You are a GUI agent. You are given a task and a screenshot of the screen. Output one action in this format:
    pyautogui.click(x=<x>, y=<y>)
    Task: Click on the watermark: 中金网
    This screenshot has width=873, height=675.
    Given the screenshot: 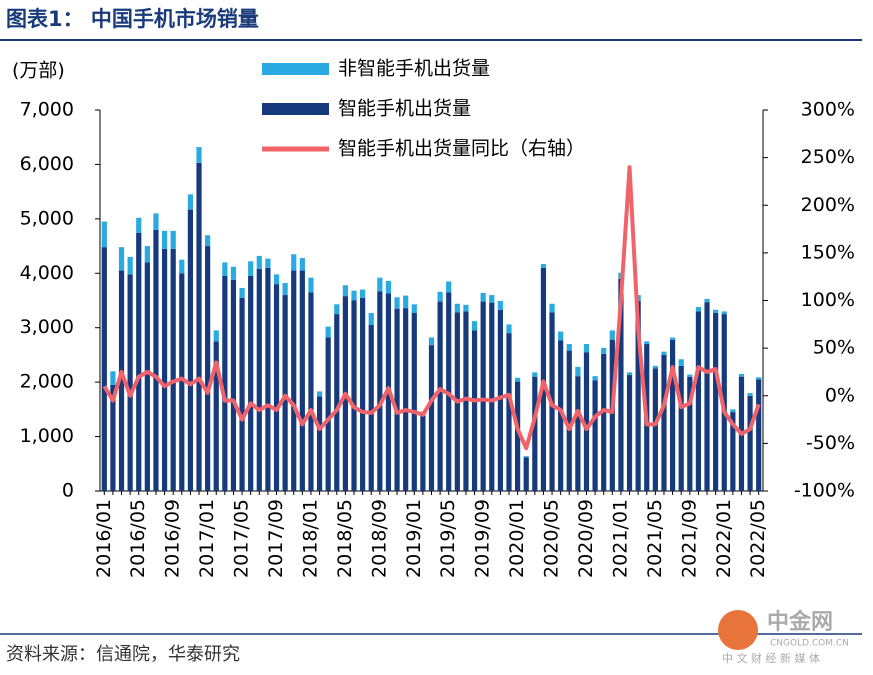 What is the action you would take?
    pyautogui.click(x=800, y=622)
    